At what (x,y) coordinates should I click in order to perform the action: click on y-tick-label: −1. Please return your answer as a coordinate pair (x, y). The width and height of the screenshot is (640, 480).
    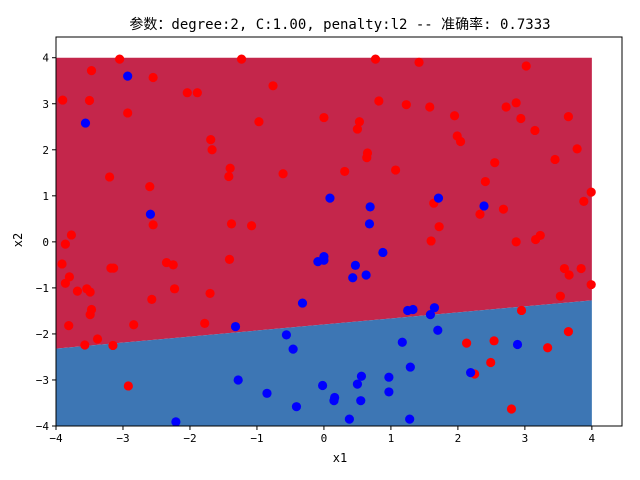
    Looking at the image, I should click on (42, 288).